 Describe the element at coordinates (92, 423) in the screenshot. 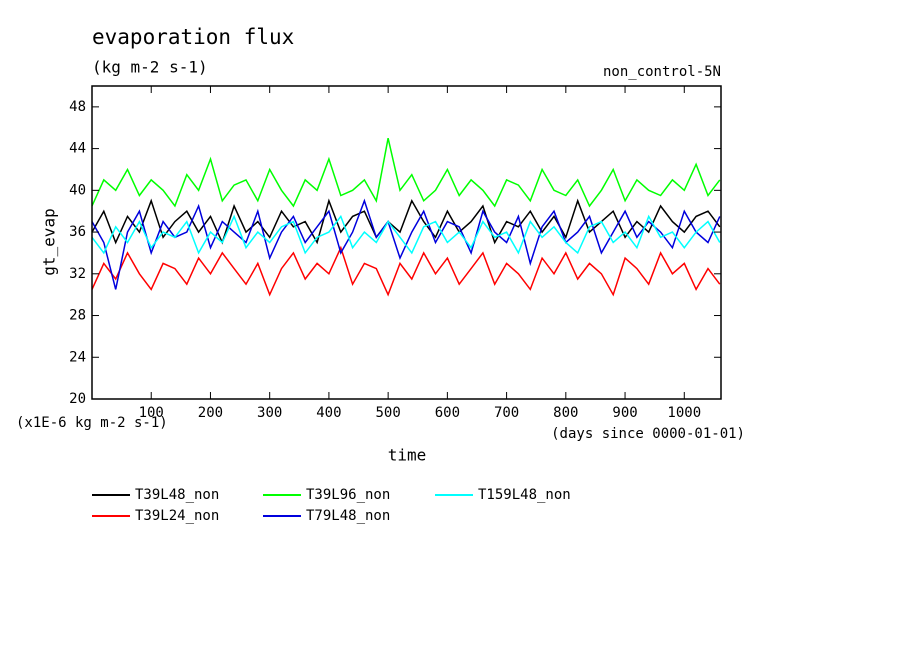

I see `y-unit-note: (x1E-6 kg m-2 s-1)` at that location.